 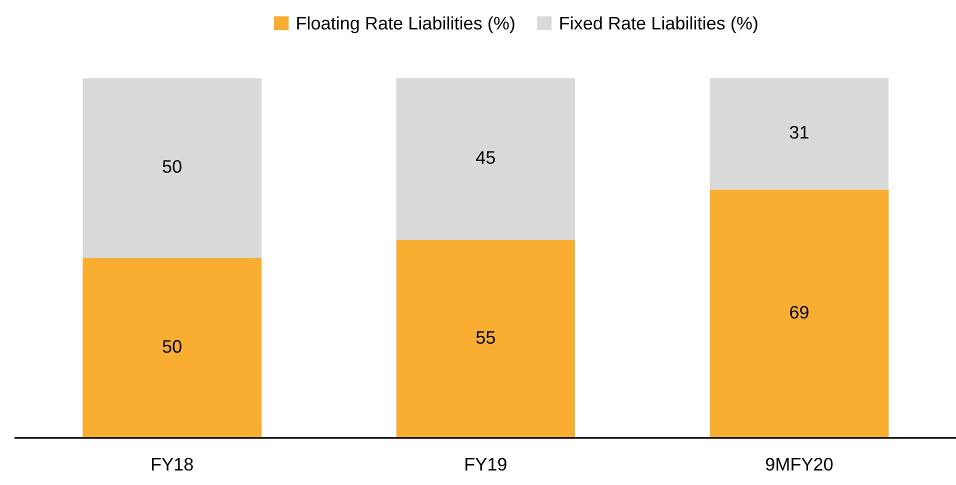 I want to click on data-label: 31, so click(x=799, y=132).